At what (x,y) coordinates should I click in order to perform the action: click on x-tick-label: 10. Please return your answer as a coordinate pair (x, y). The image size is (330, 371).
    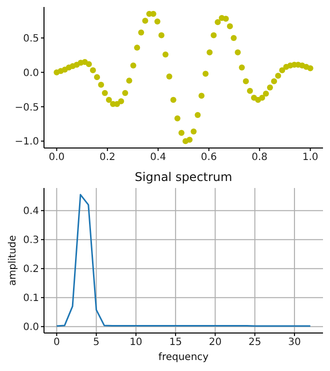
    Looking at the image, I should click on (136, 342).